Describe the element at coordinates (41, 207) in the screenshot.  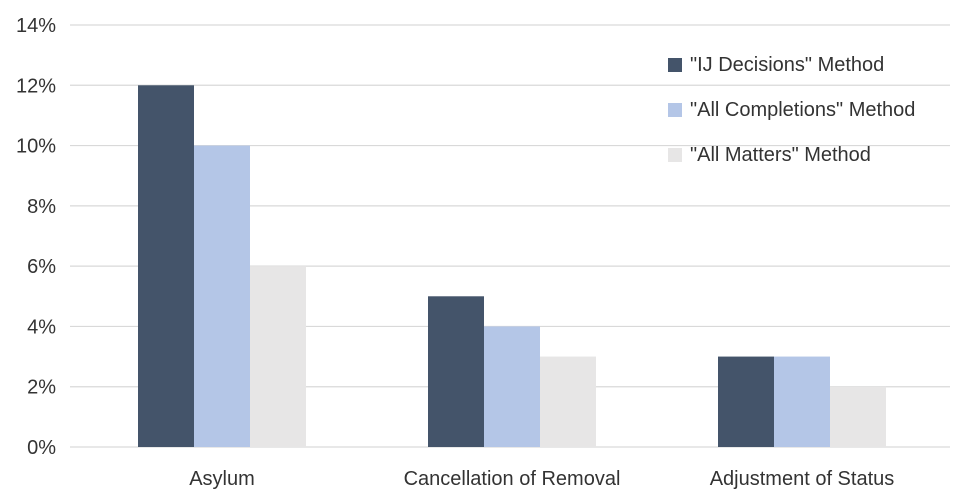
I see `y-tick-label: 8%` at that location.